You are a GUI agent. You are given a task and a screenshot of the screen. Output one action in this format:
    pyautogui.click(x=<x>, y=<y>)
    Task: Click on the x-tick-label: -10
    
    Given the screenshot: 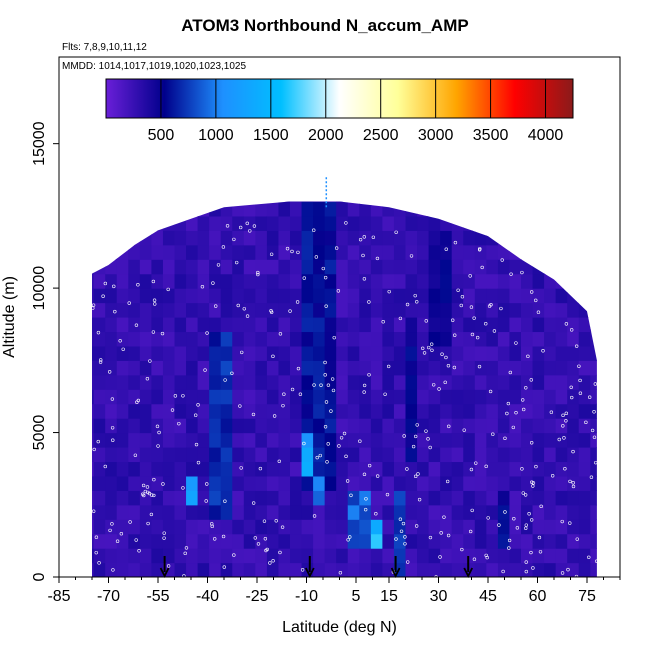 What is the action you would take?
    pyautogui.click(x=306, y=596)
    